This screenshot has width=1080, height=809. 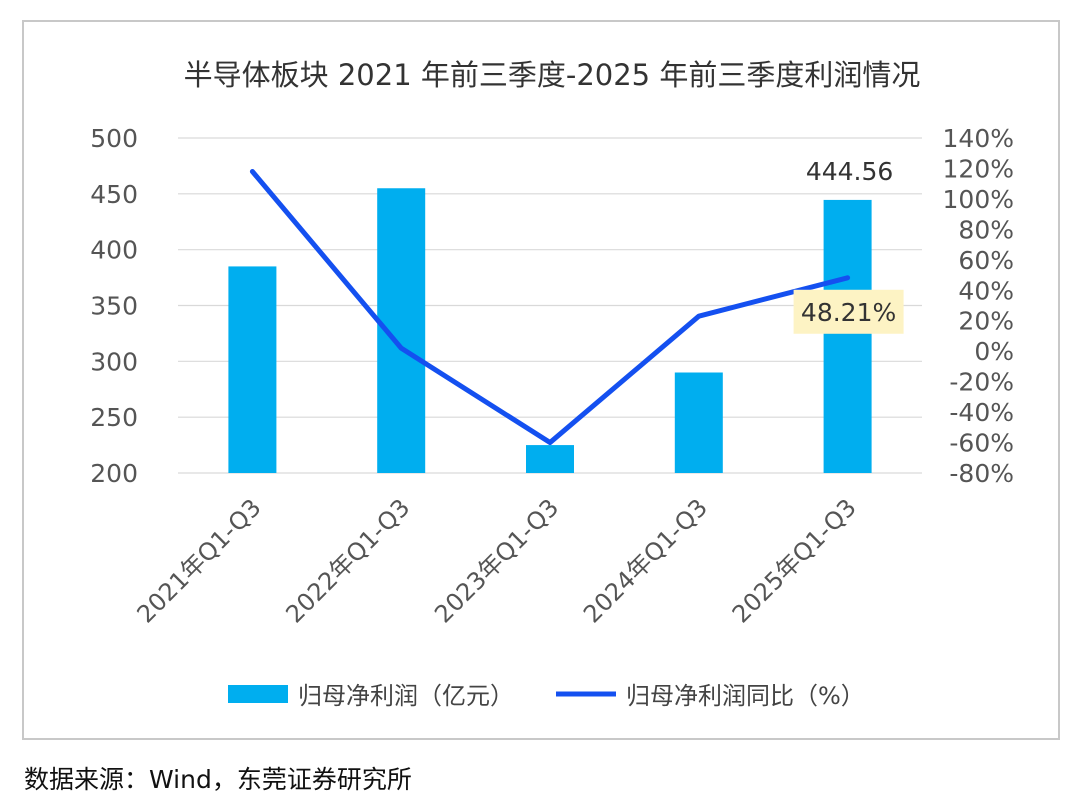 What do you see at coordinates (986, 290) in the screenshot?
I see `right-tick-label: 40%` at bounding box center [986, 290].